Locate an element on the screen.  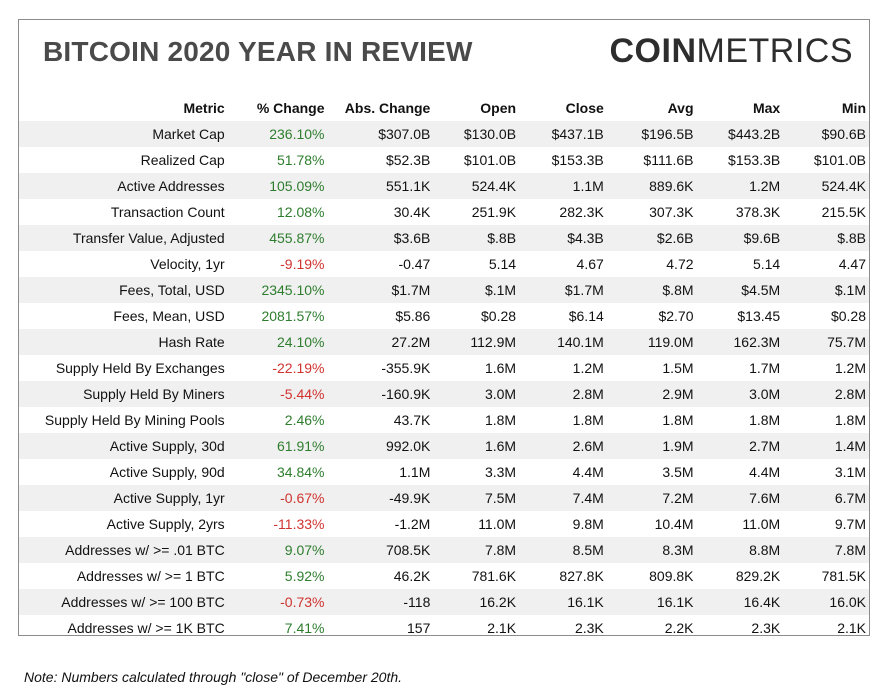
value-cell-avg: 2.2K is located at coordinates (679, 628).